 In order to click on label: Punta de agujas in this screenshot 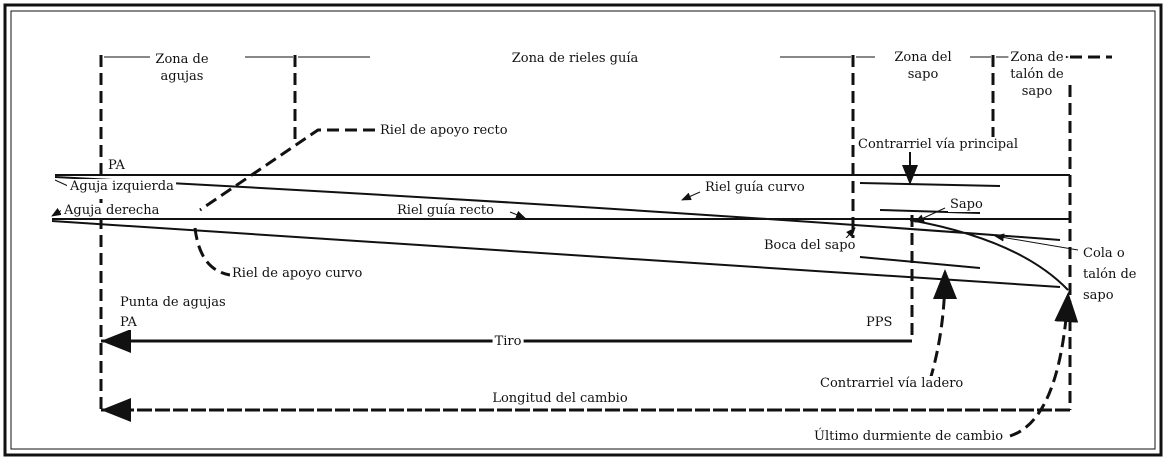, I will do `click(173, 302)`.